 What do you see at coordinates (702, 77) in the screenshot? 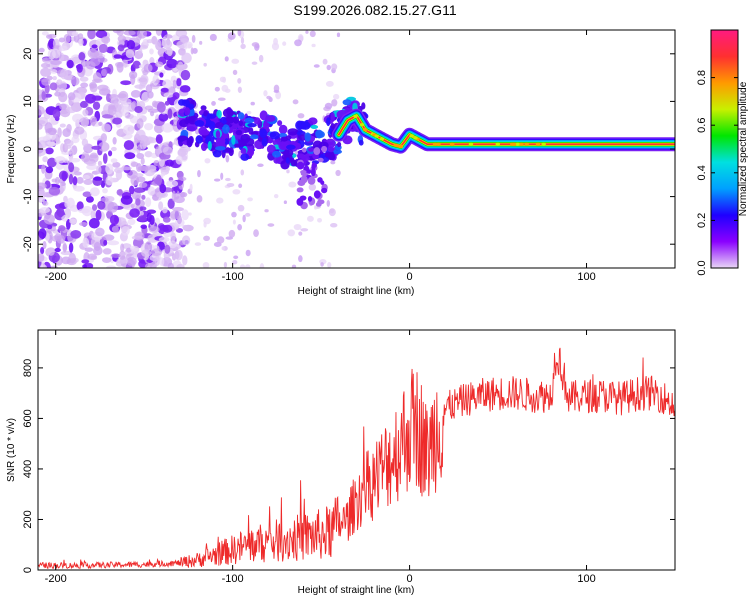
I see `colorbar-tick-label: 0.8` at bounding box center [702, 77].